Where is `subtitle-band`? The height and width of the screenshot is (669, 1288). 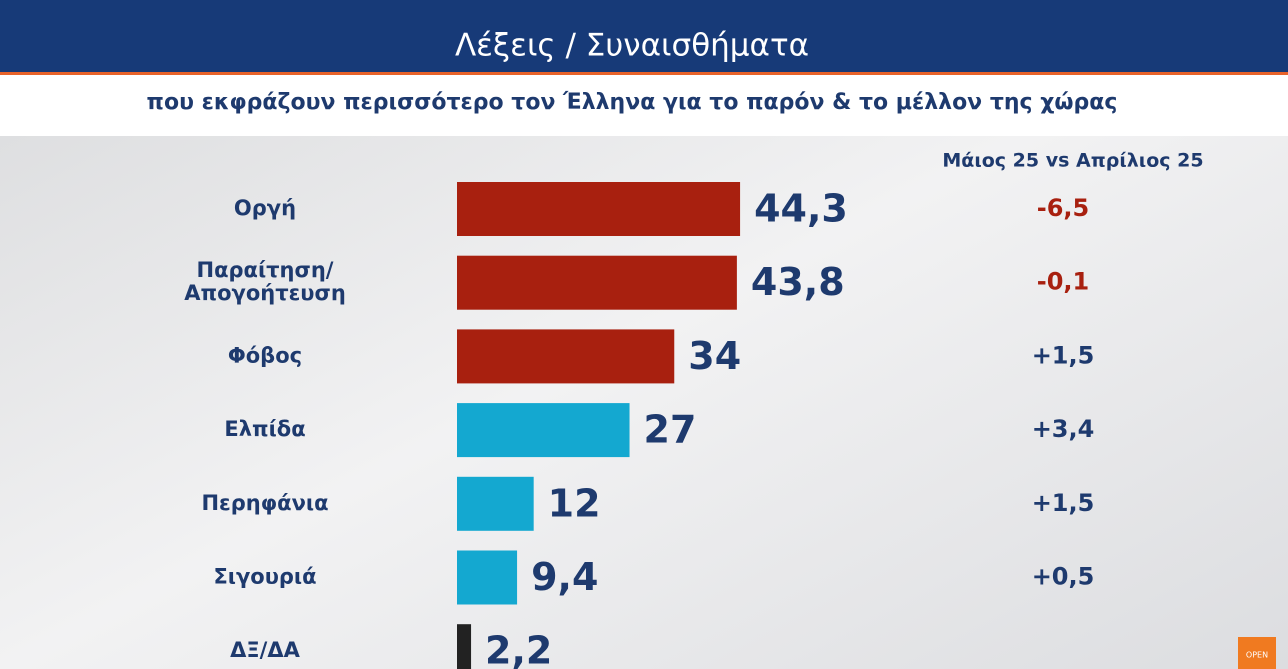
subtitle-band is located at coordinates (644, 105).